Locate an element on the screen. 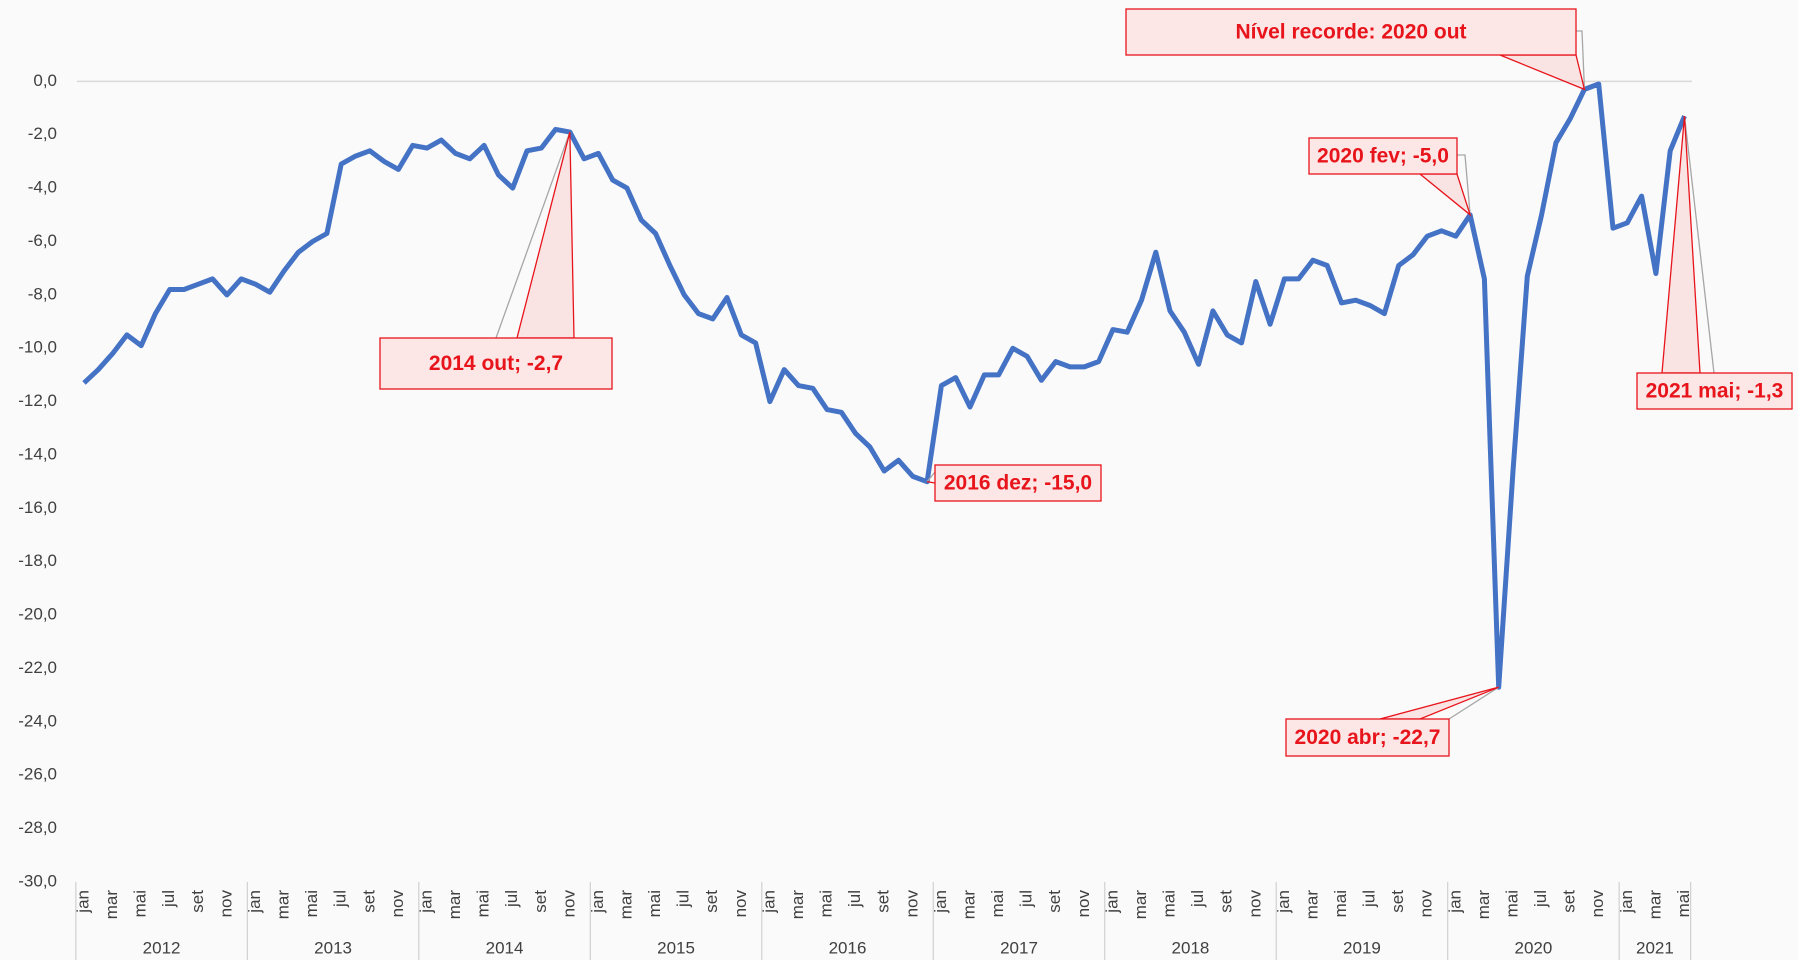 The width and height of the screenshot is (1798, 960). annotation: Nível recorde: 2020 out is located at coordinates (1350, 32).